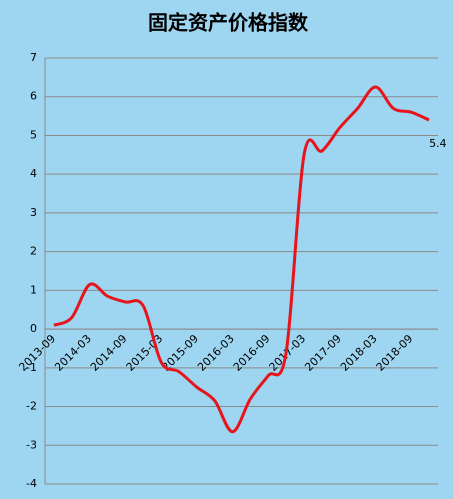 This screenshot has height=499, width=453. Describe the element at coordinates (33, 328) in the screenshot. I see `y-tick-label: 0` at that location.